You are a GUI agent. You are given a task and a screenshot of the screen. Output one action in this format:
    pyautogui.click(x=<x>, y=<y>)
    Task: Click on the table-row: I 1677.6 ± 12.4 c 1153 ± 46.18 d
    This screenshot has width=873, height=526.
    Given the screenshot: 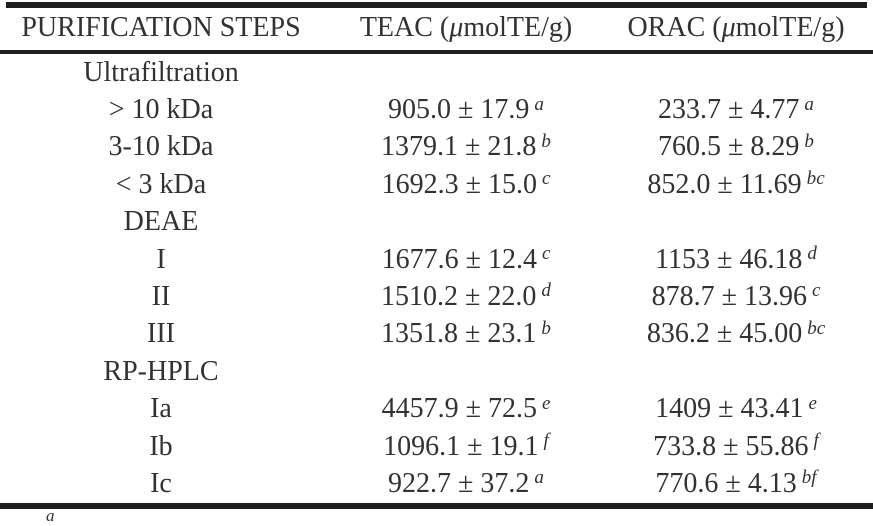 What is the action you would take?
    pyautogui.click(x=436, y=259)
    